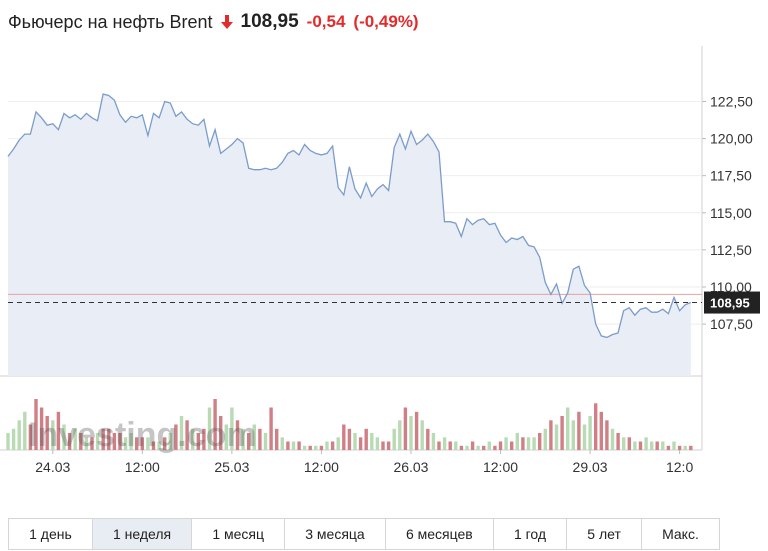 This screenshot has width=768, height=551. Describe the element at coordinates (731, 176) in the screenshot. I see `y-tick-label: 117,50` at that location.